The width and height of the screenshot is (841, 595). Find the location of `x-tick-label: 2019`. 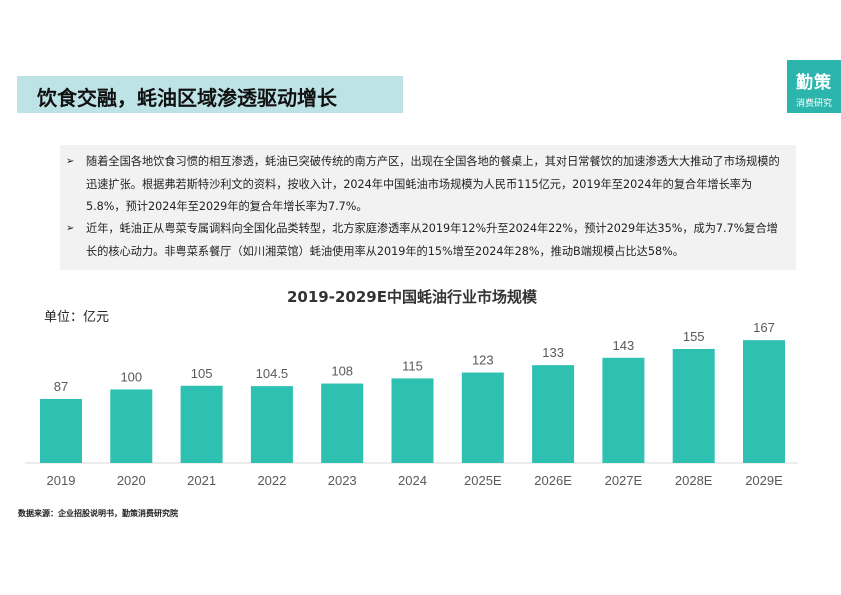

x-tick-label: 2019 is located at coordinates (61, 480).